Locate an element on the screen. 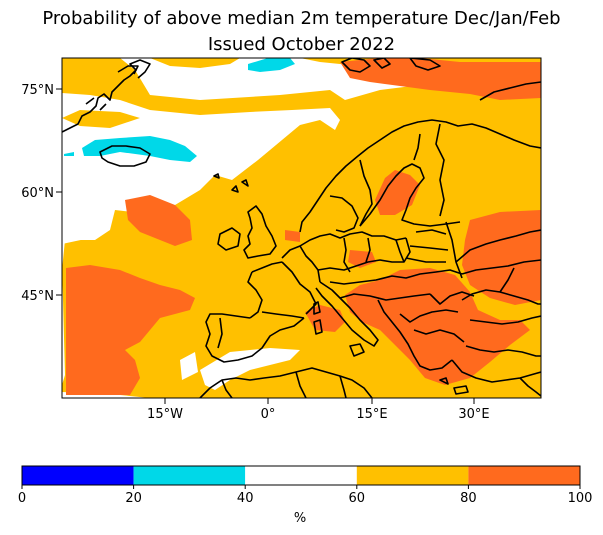  colorbar-frame is located at coordinates (301, 475).